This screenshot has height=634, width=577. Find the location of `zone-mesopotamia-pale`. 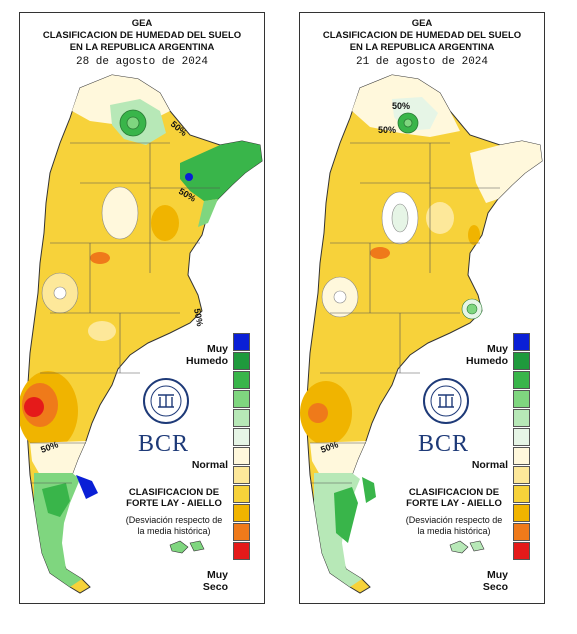

zone-mesopotamia-pale is located at coordinates (506, 172).